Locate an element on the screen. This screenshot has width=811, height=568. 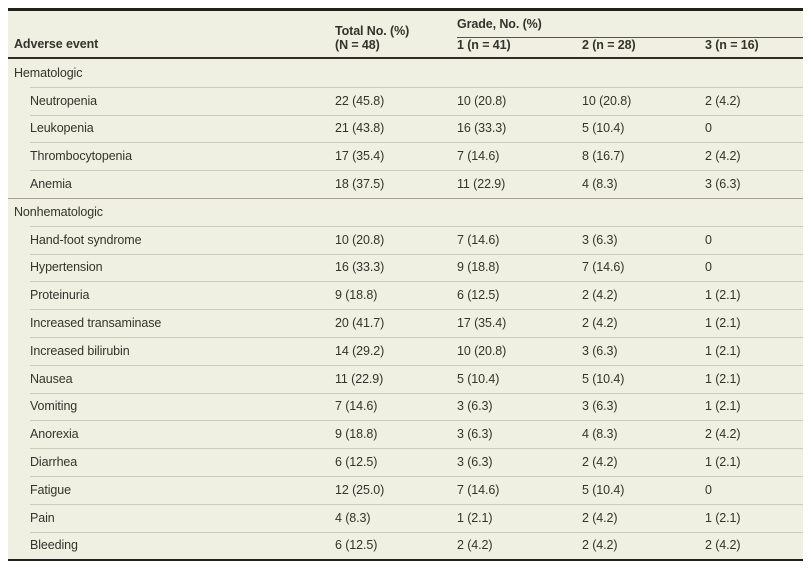
cell-grade-1: 10 (20.8) is located at coordinates (482, 100).